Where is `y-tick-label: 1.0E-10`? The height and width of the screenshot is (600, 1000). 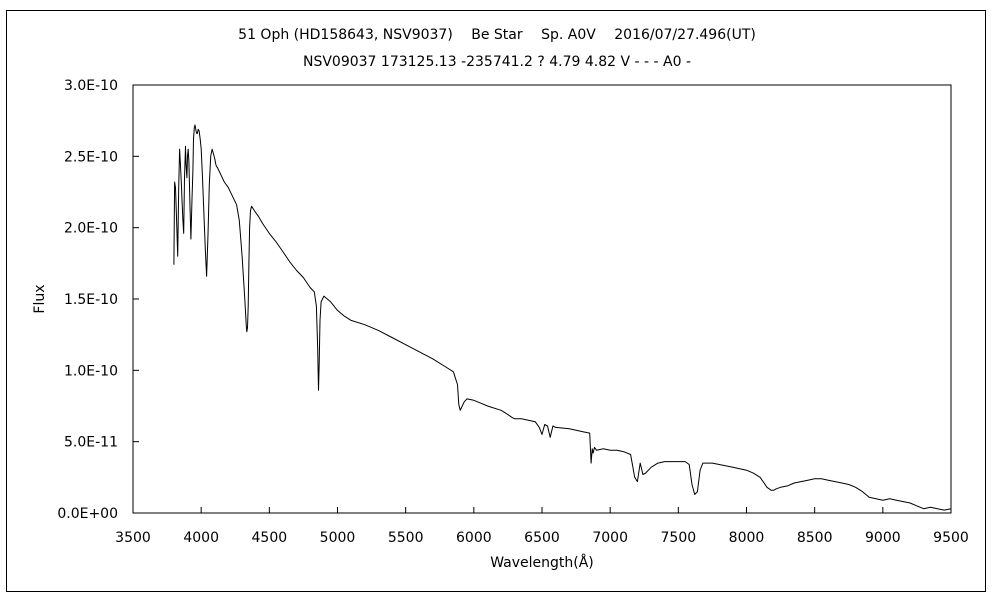
y-tick-label: 1.0E-10 is located at coordinates (91, 371).